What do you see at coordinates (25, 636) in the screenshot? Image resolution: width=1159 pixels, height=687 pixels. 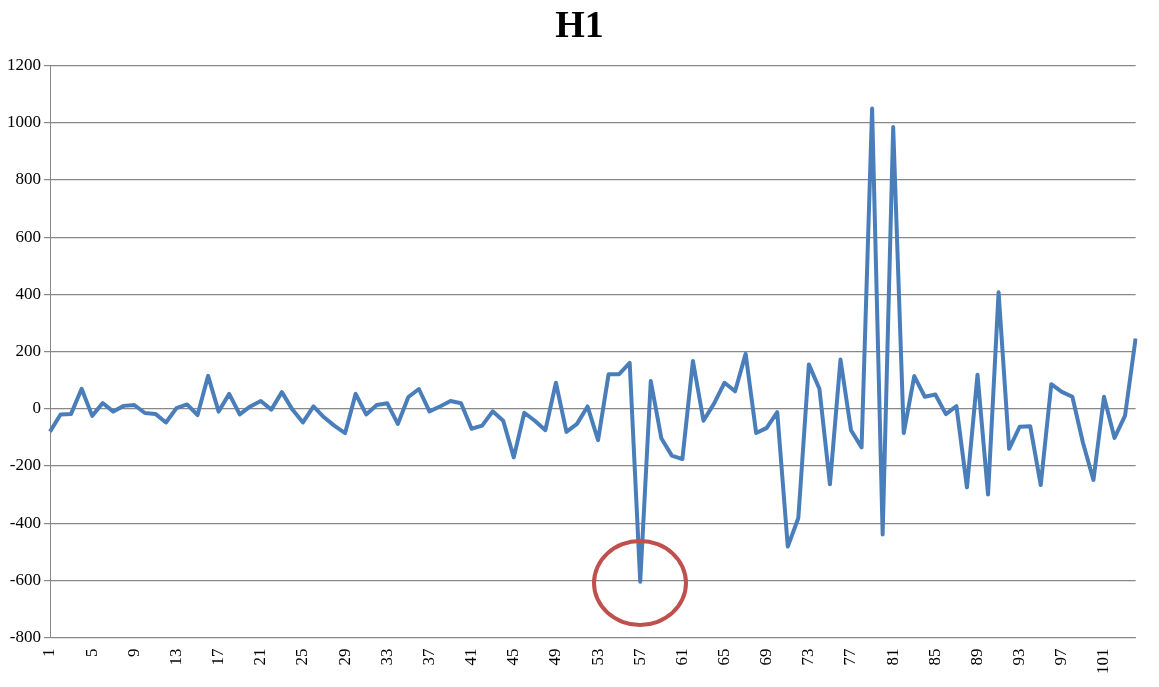 I see `y-tick-label: -800` at bounding box center [25, 636].